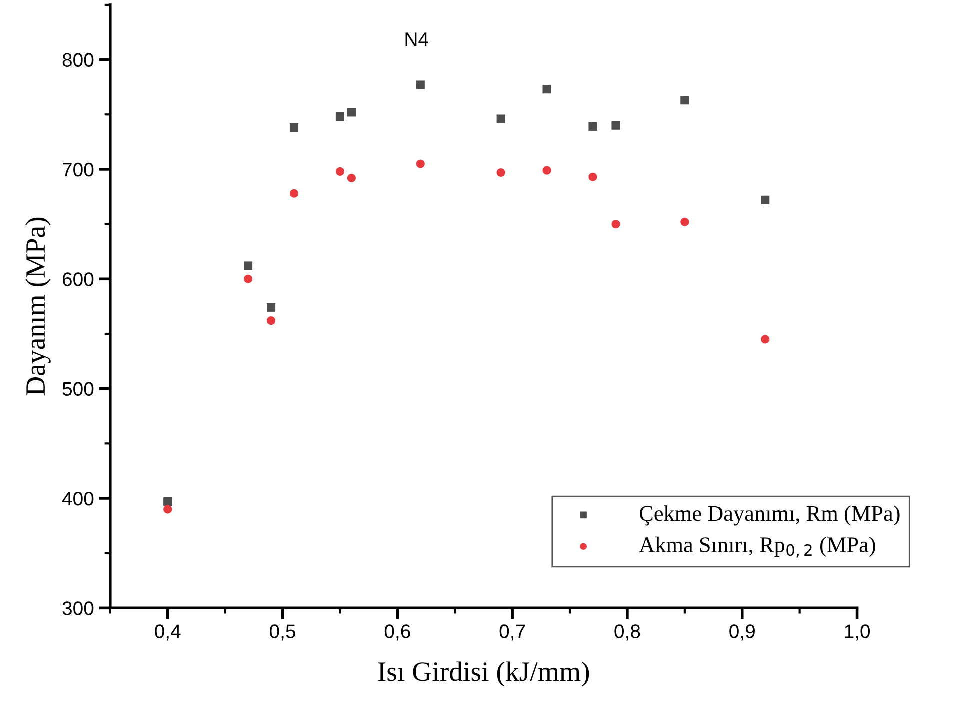  What do you see at coordinates (38, 307) in the screenshot?
I see `y-axis-title: Dayanım (MPa)` at bounding box center [38, 307].